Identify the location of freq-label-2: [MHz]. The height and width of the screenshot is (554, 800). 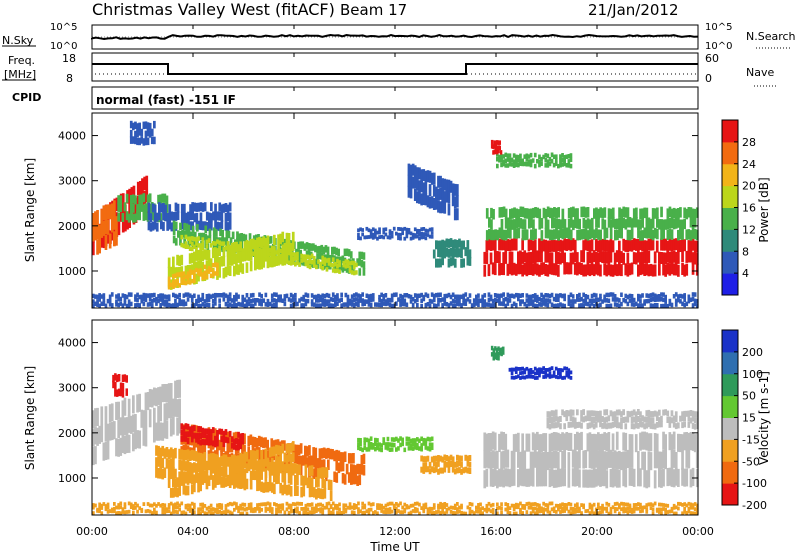
(20, 74).